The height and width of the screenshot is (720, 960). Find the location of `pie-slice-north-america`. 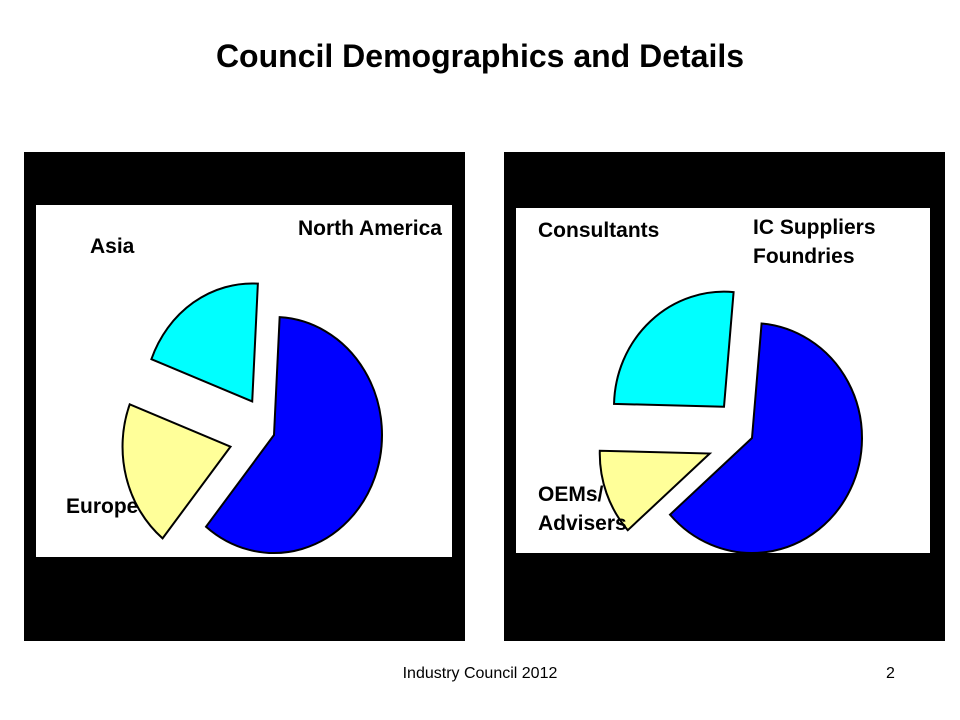

pie-slice-north-america is located at coordinates (293, 435).